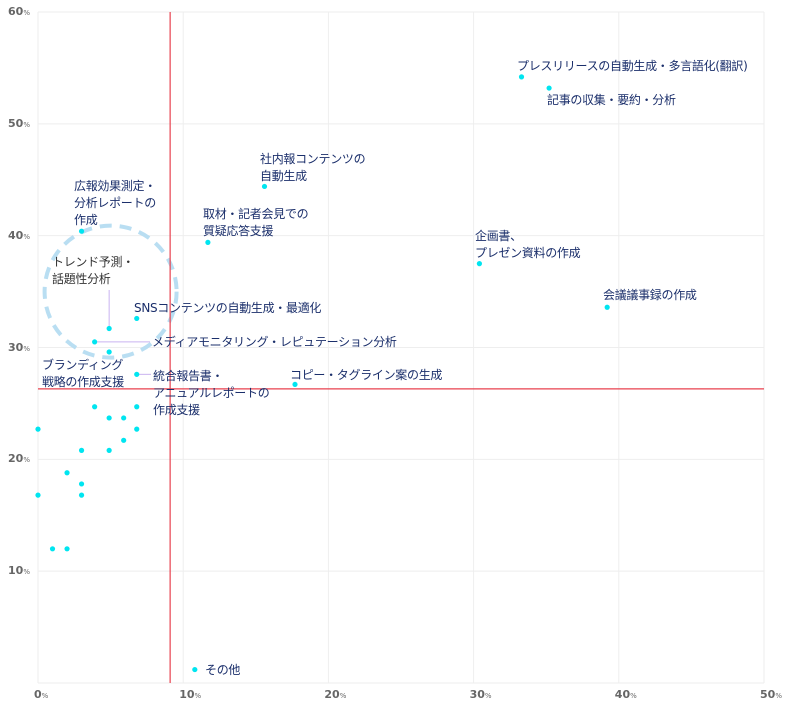 The width and height of the screenshot is (790, 708). Describe the element at coordinates (188, 376) in the screenshot. I see `label-line: 統合報告書・` at that location.